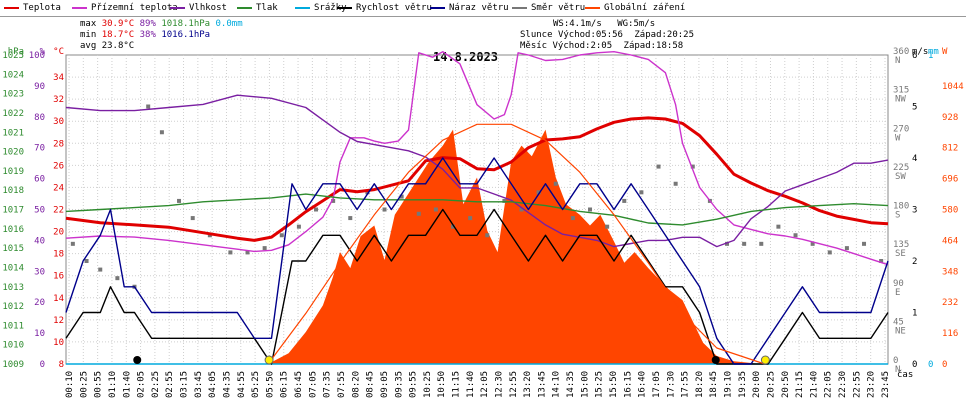 This screenshot has width=966, height=400. What do you see at coordinates (257, 8) in the screenshot?
I see `legend-item-tlak: Tlak` at bounding box center [257, 8].